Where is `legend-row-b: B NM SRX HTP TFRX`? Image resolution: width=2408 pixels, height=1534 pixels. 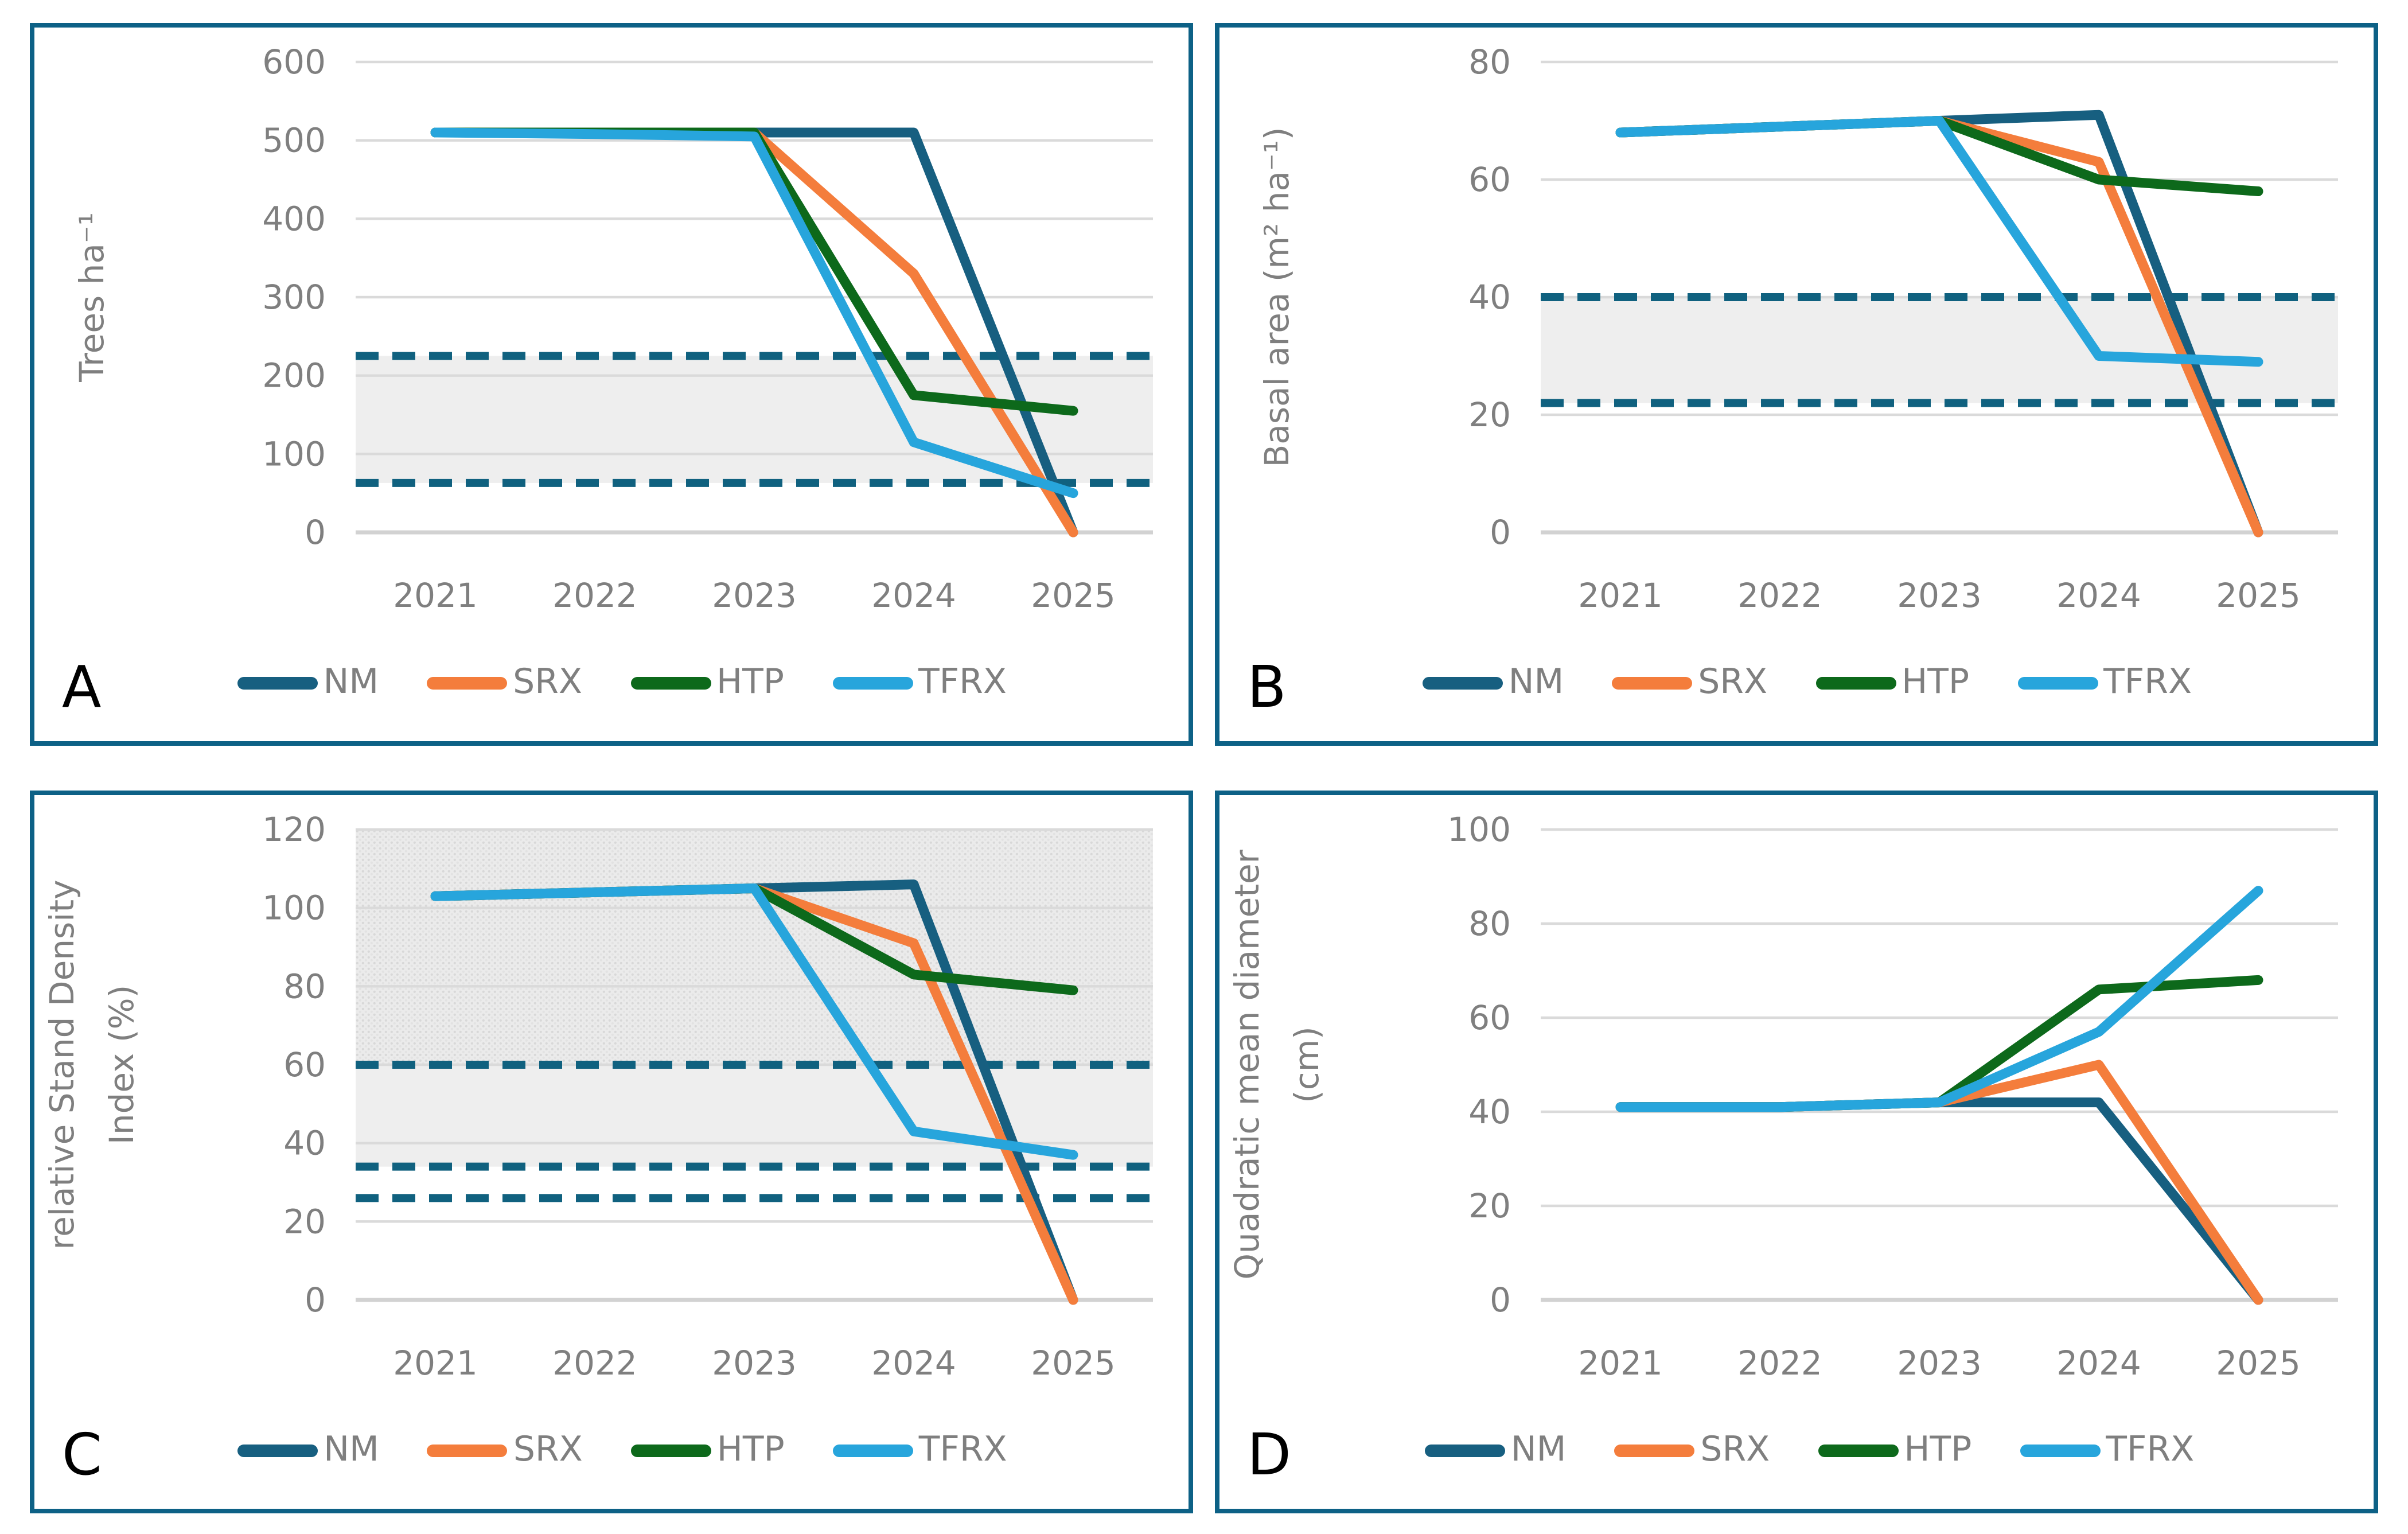
legend-row-b: B NM SRX HTP TFRX is located at coordinates (1796, 687).